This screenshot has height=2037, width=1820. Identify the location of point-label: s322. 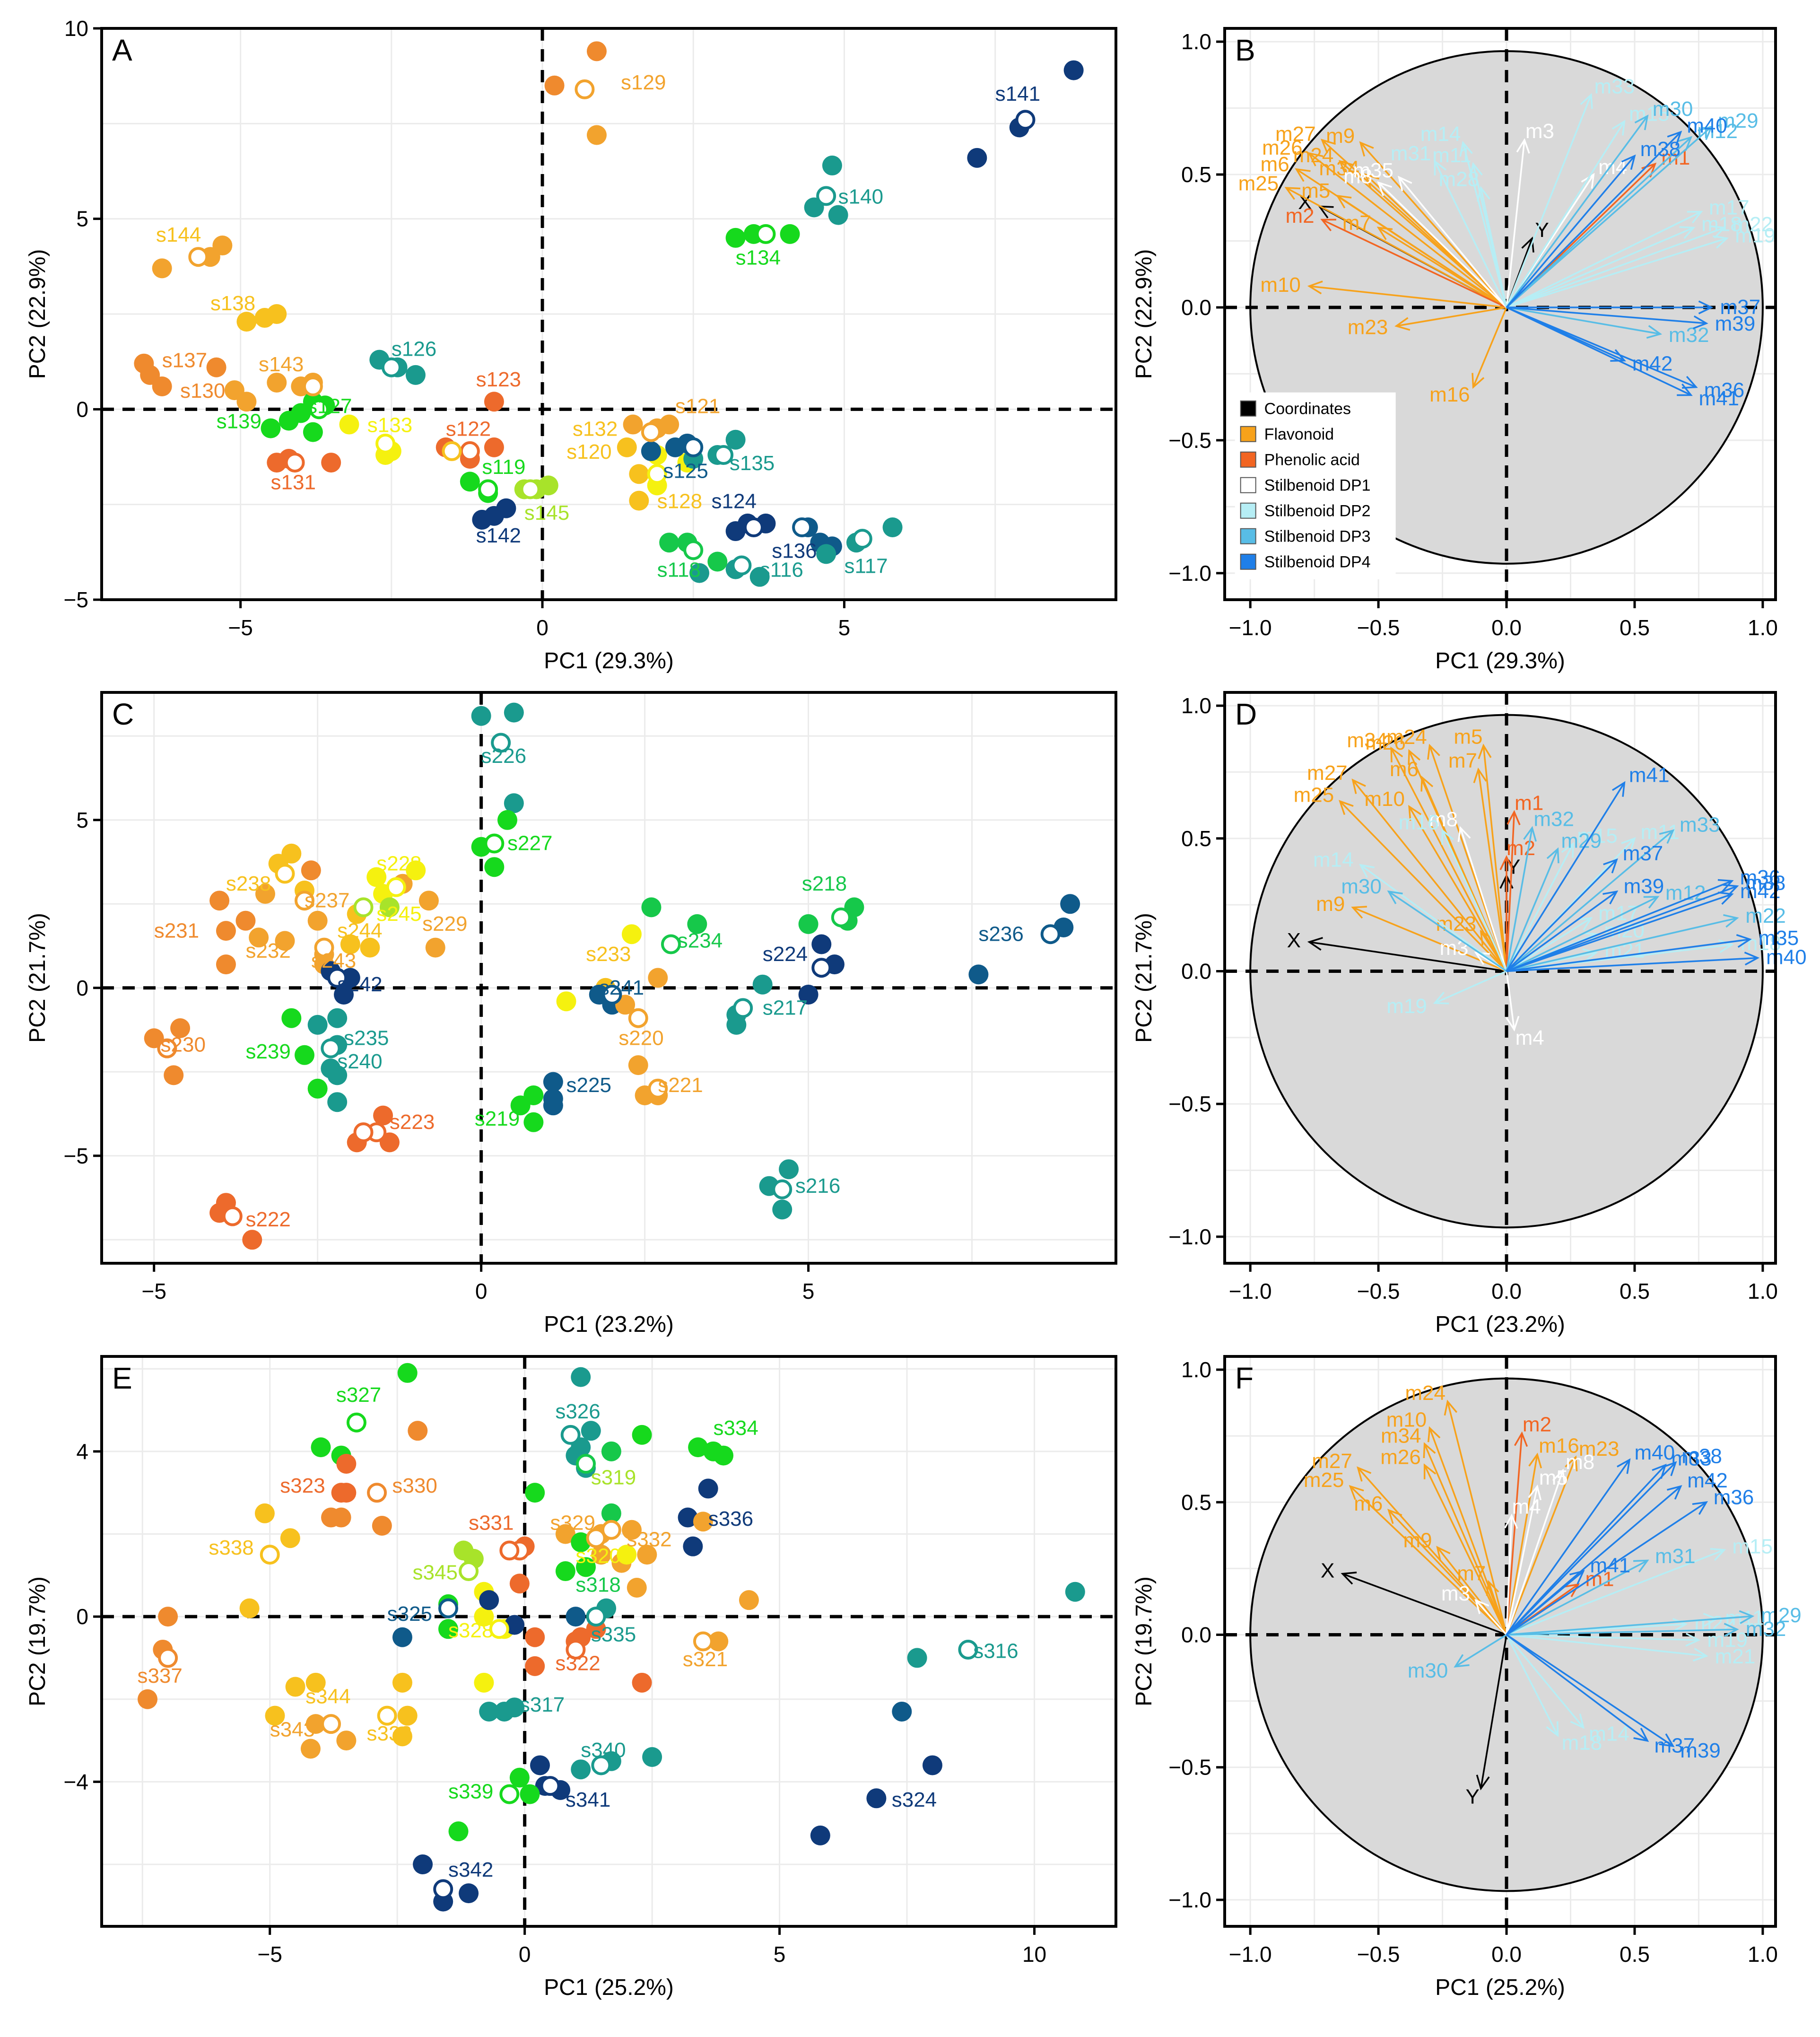
(577, 1663).